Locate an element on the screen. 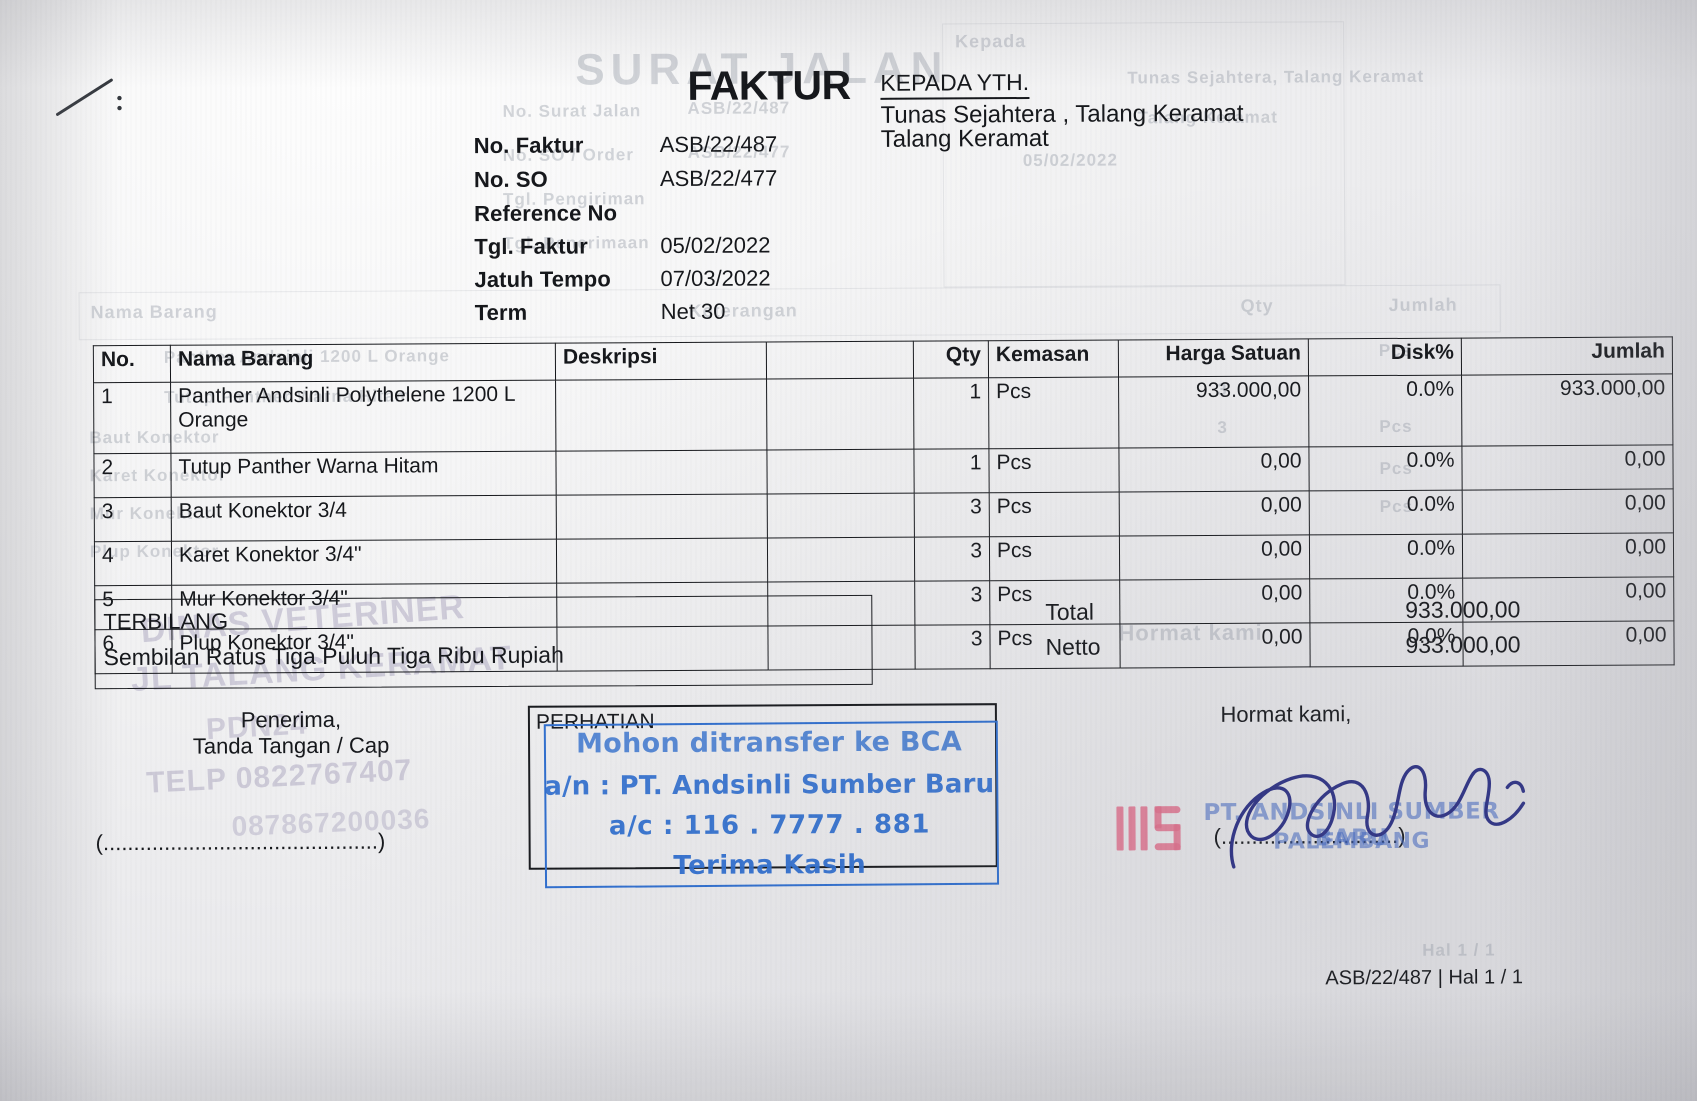  cell-harga: 933.000,00 is located at coordinates (1213, 411).